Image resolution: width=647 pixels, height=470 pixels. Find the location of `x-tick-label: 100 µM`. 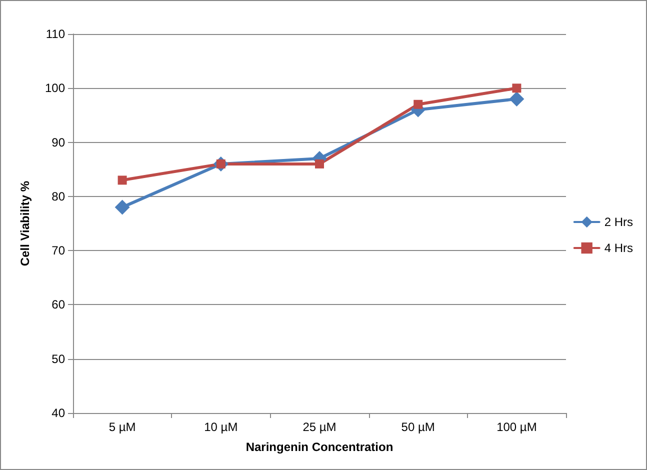

x-tick-label: 100 µM is located at coordinates (516, 427).